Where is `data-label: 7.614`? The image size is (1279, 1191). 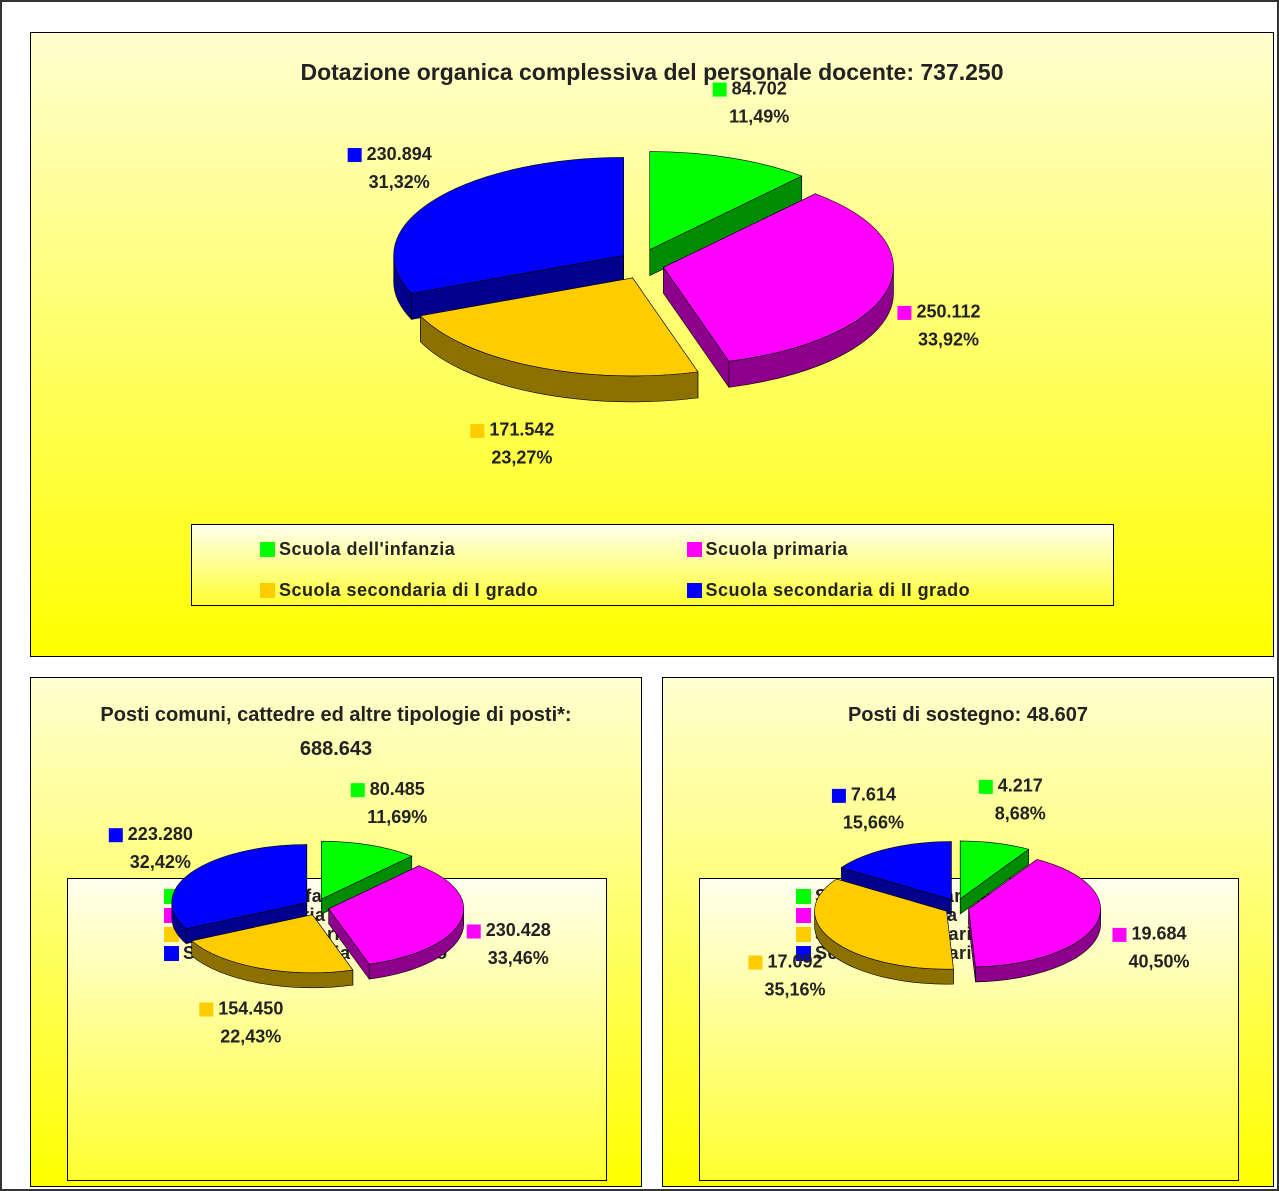
data-label: 7.614 is located at coordinates (873, 795).